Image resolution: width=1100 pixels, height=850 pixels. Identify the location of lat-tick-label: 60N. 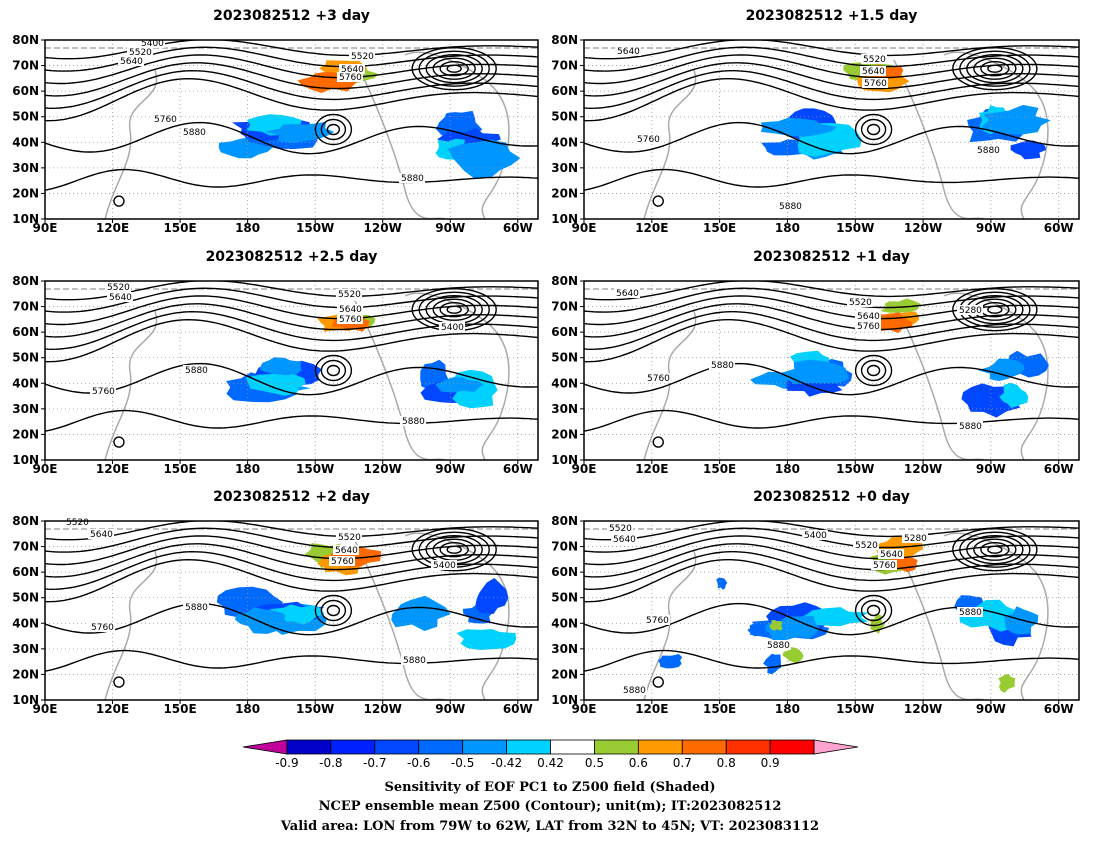
(564, 332).